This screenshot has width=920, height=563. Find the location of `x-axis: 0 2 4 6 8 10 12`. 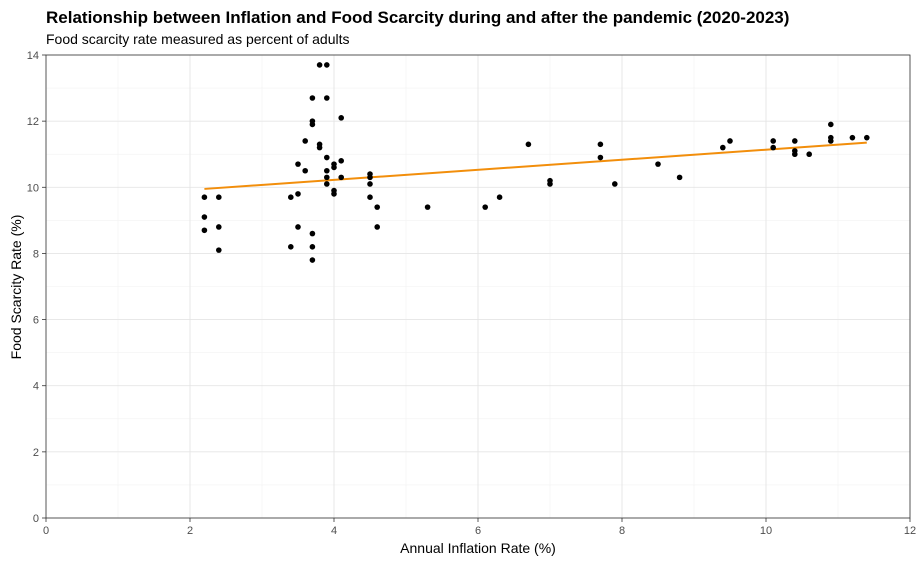

x-axis: 0 2 4 6 8 10 12 is located at coordinates (479, 527).